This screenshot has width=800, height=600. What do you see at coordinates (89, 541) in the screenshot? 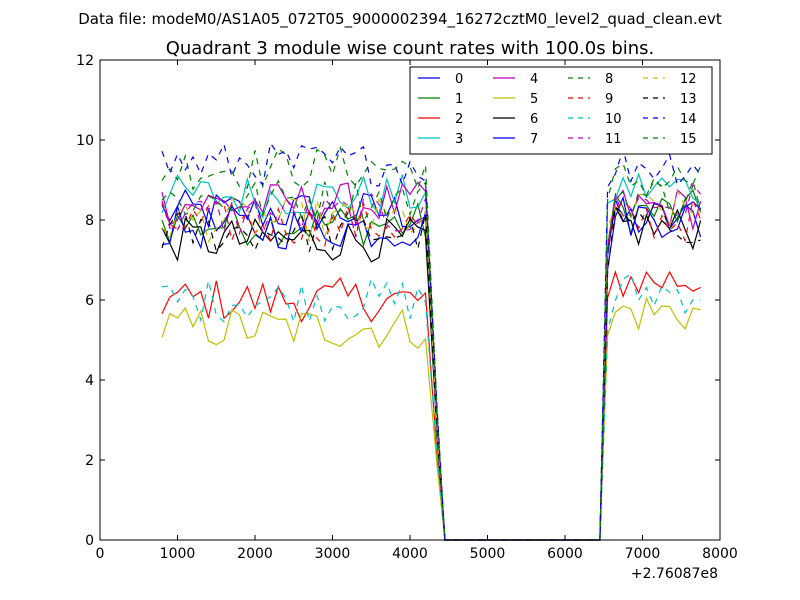
I see `y-tick-label: 0` at bounding box center [89, 541].